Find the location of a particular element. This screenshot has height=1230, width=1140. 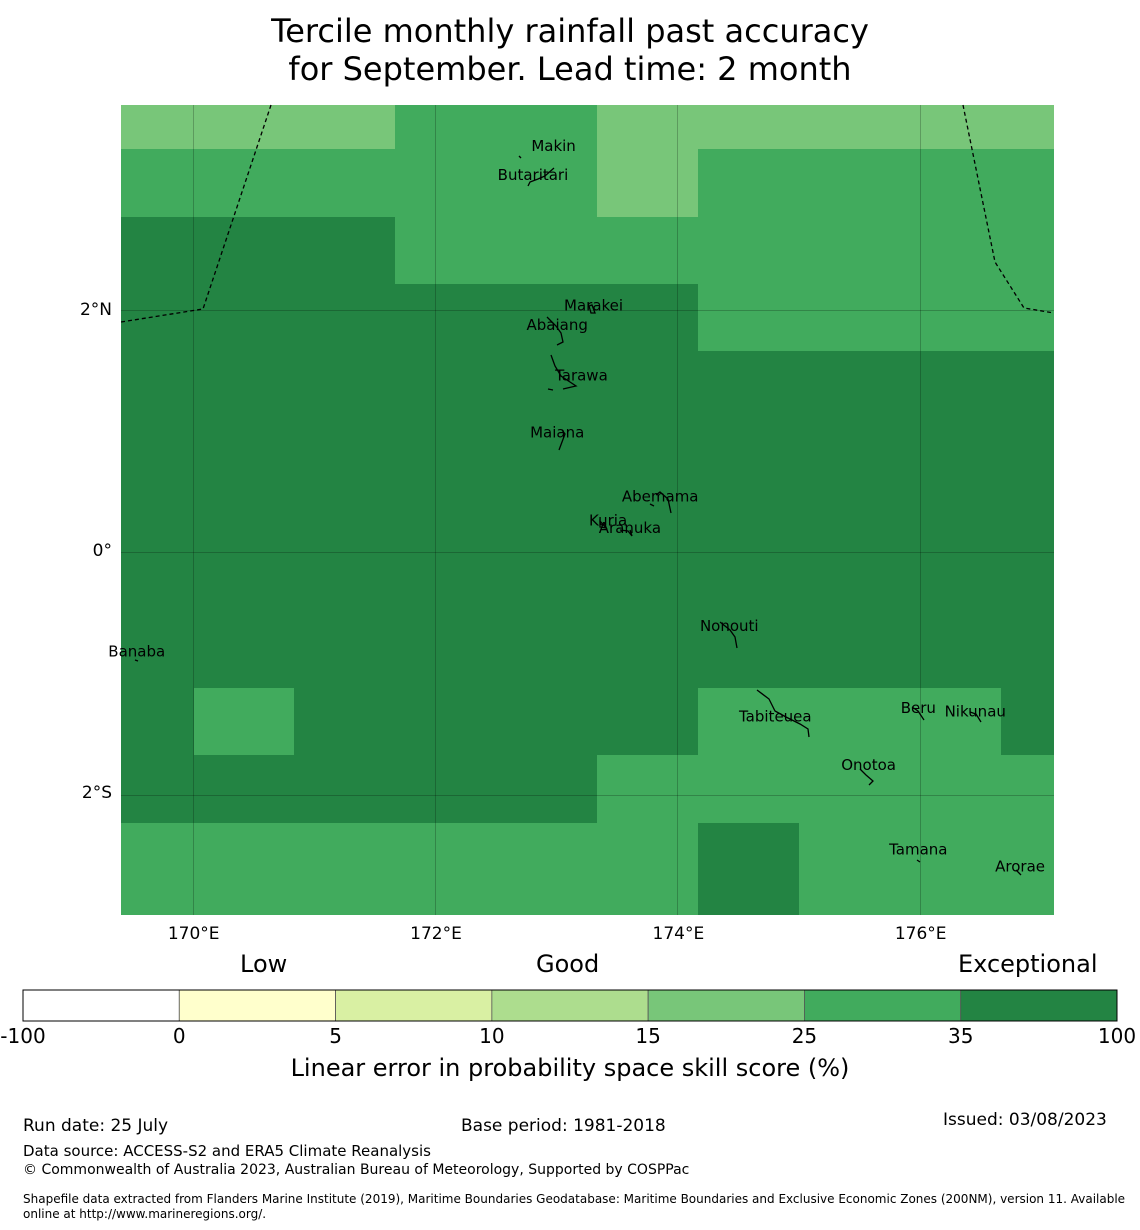

island-label-arorae: Arorae is located at coordinates (1020, 866).